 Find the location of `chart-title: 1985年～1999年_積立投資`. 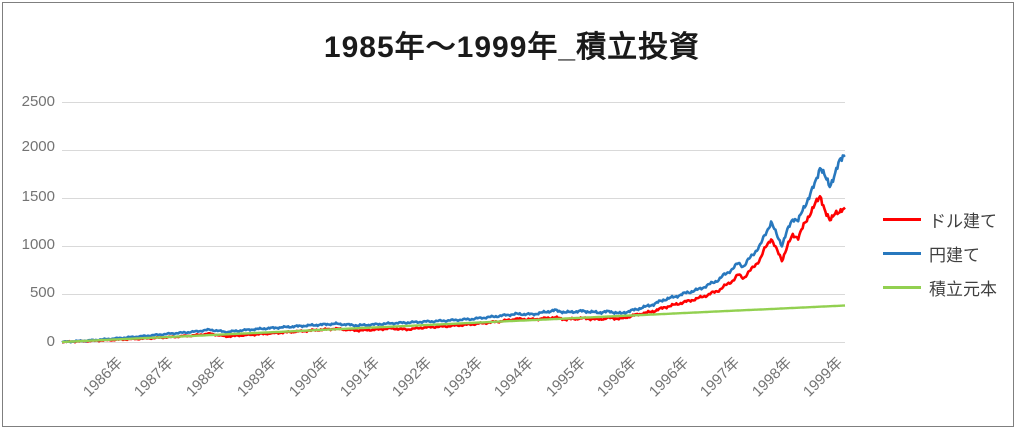

chart-title: 1985年～1999年_積立投資 is located at coordinates (512, 47).